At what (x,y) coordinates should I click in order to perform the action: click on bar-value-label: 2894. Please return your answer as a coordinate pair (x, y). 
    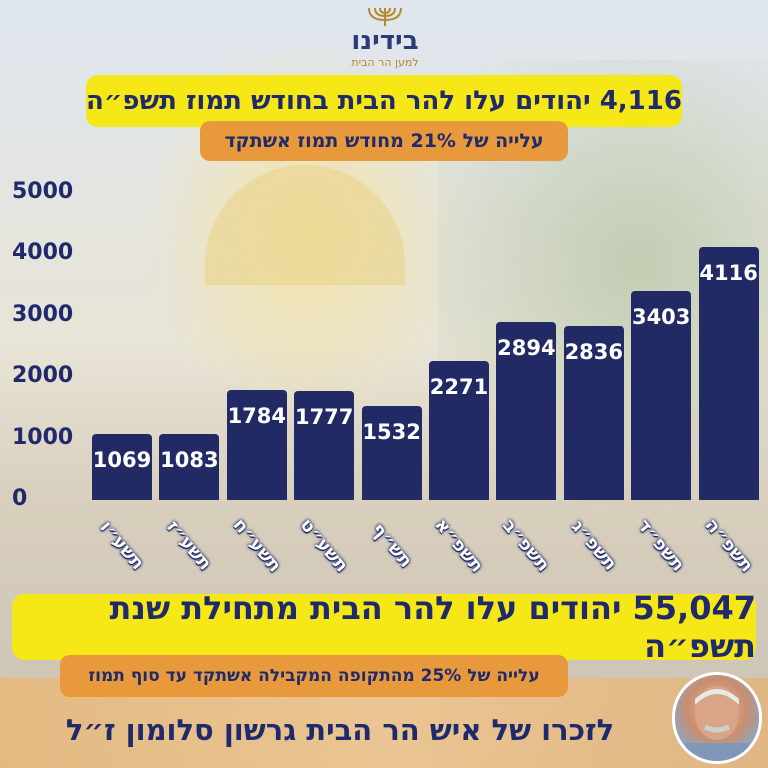
    Looking at the image, I should click on (526, 348).